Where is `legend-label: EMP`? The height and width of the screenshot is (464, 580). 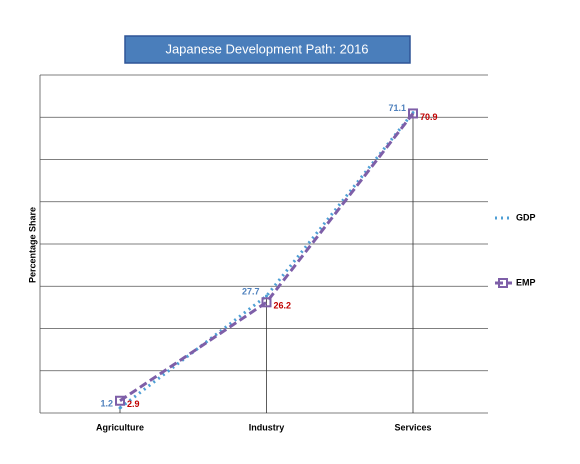
legend-label: EMP is located at coordinates (526, 282).